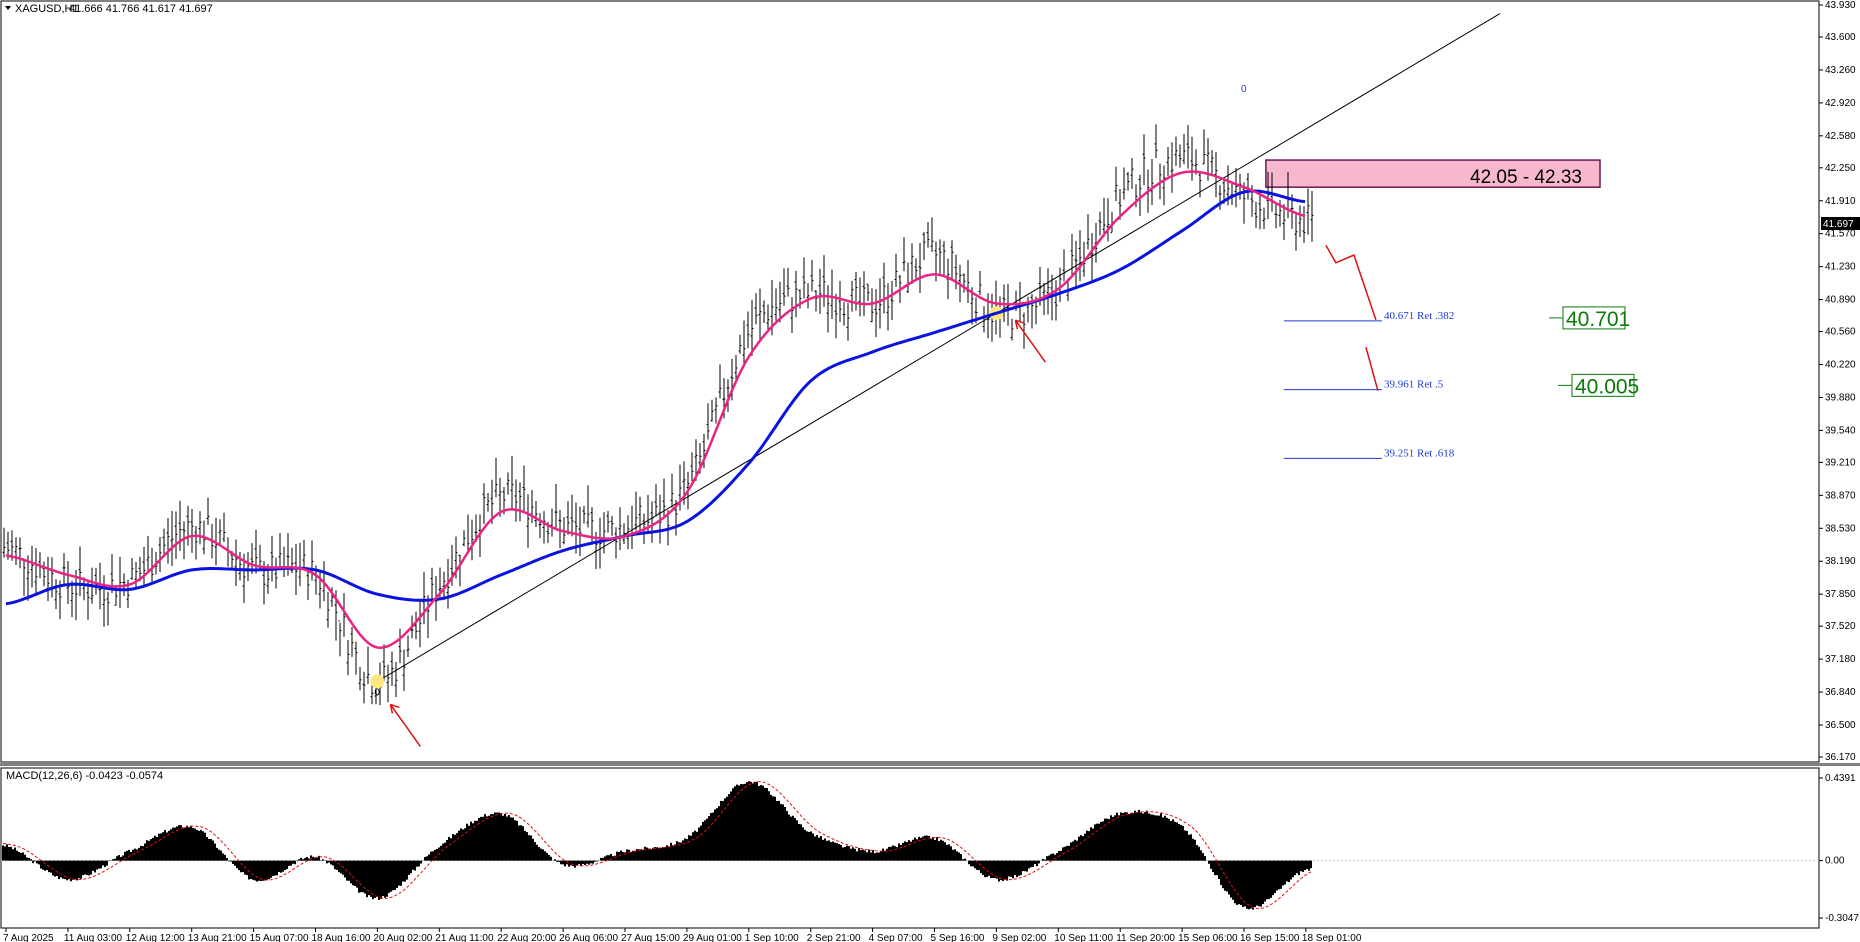 Image resolution: width=1860 pixels, height=942 pixels. I want to click on level-label: 40.005, so click(1607, 386).